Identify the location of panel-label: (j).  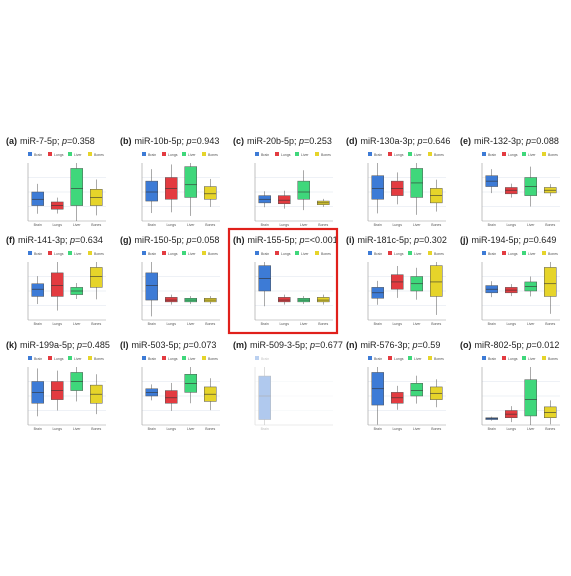
(464, 240).